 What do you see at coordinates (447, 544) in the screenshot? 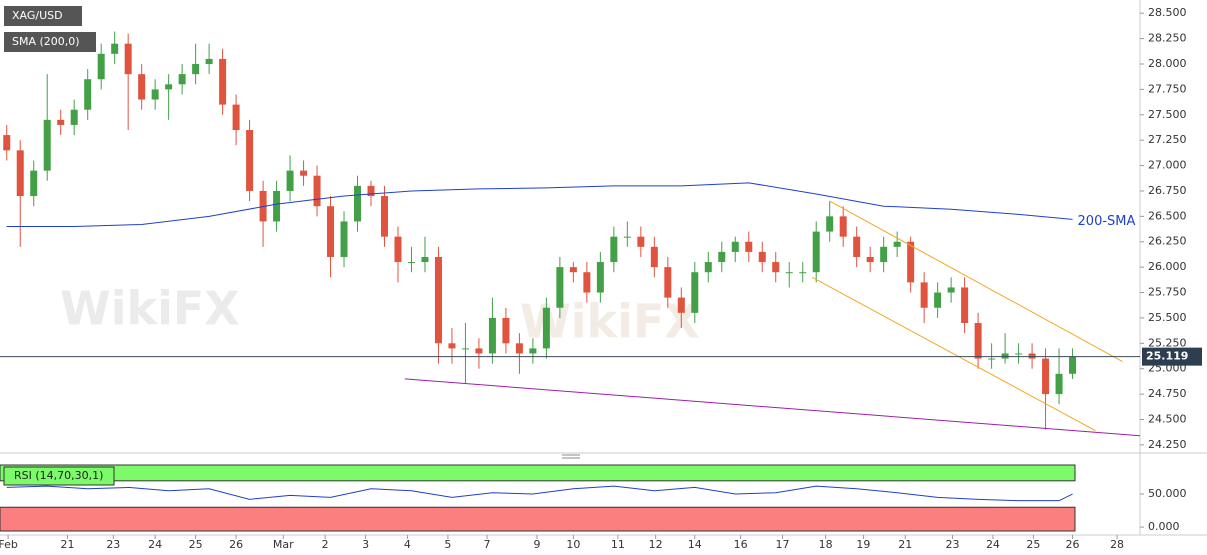
I see `x-tick-label: 5` at bounding box center [447, 544].